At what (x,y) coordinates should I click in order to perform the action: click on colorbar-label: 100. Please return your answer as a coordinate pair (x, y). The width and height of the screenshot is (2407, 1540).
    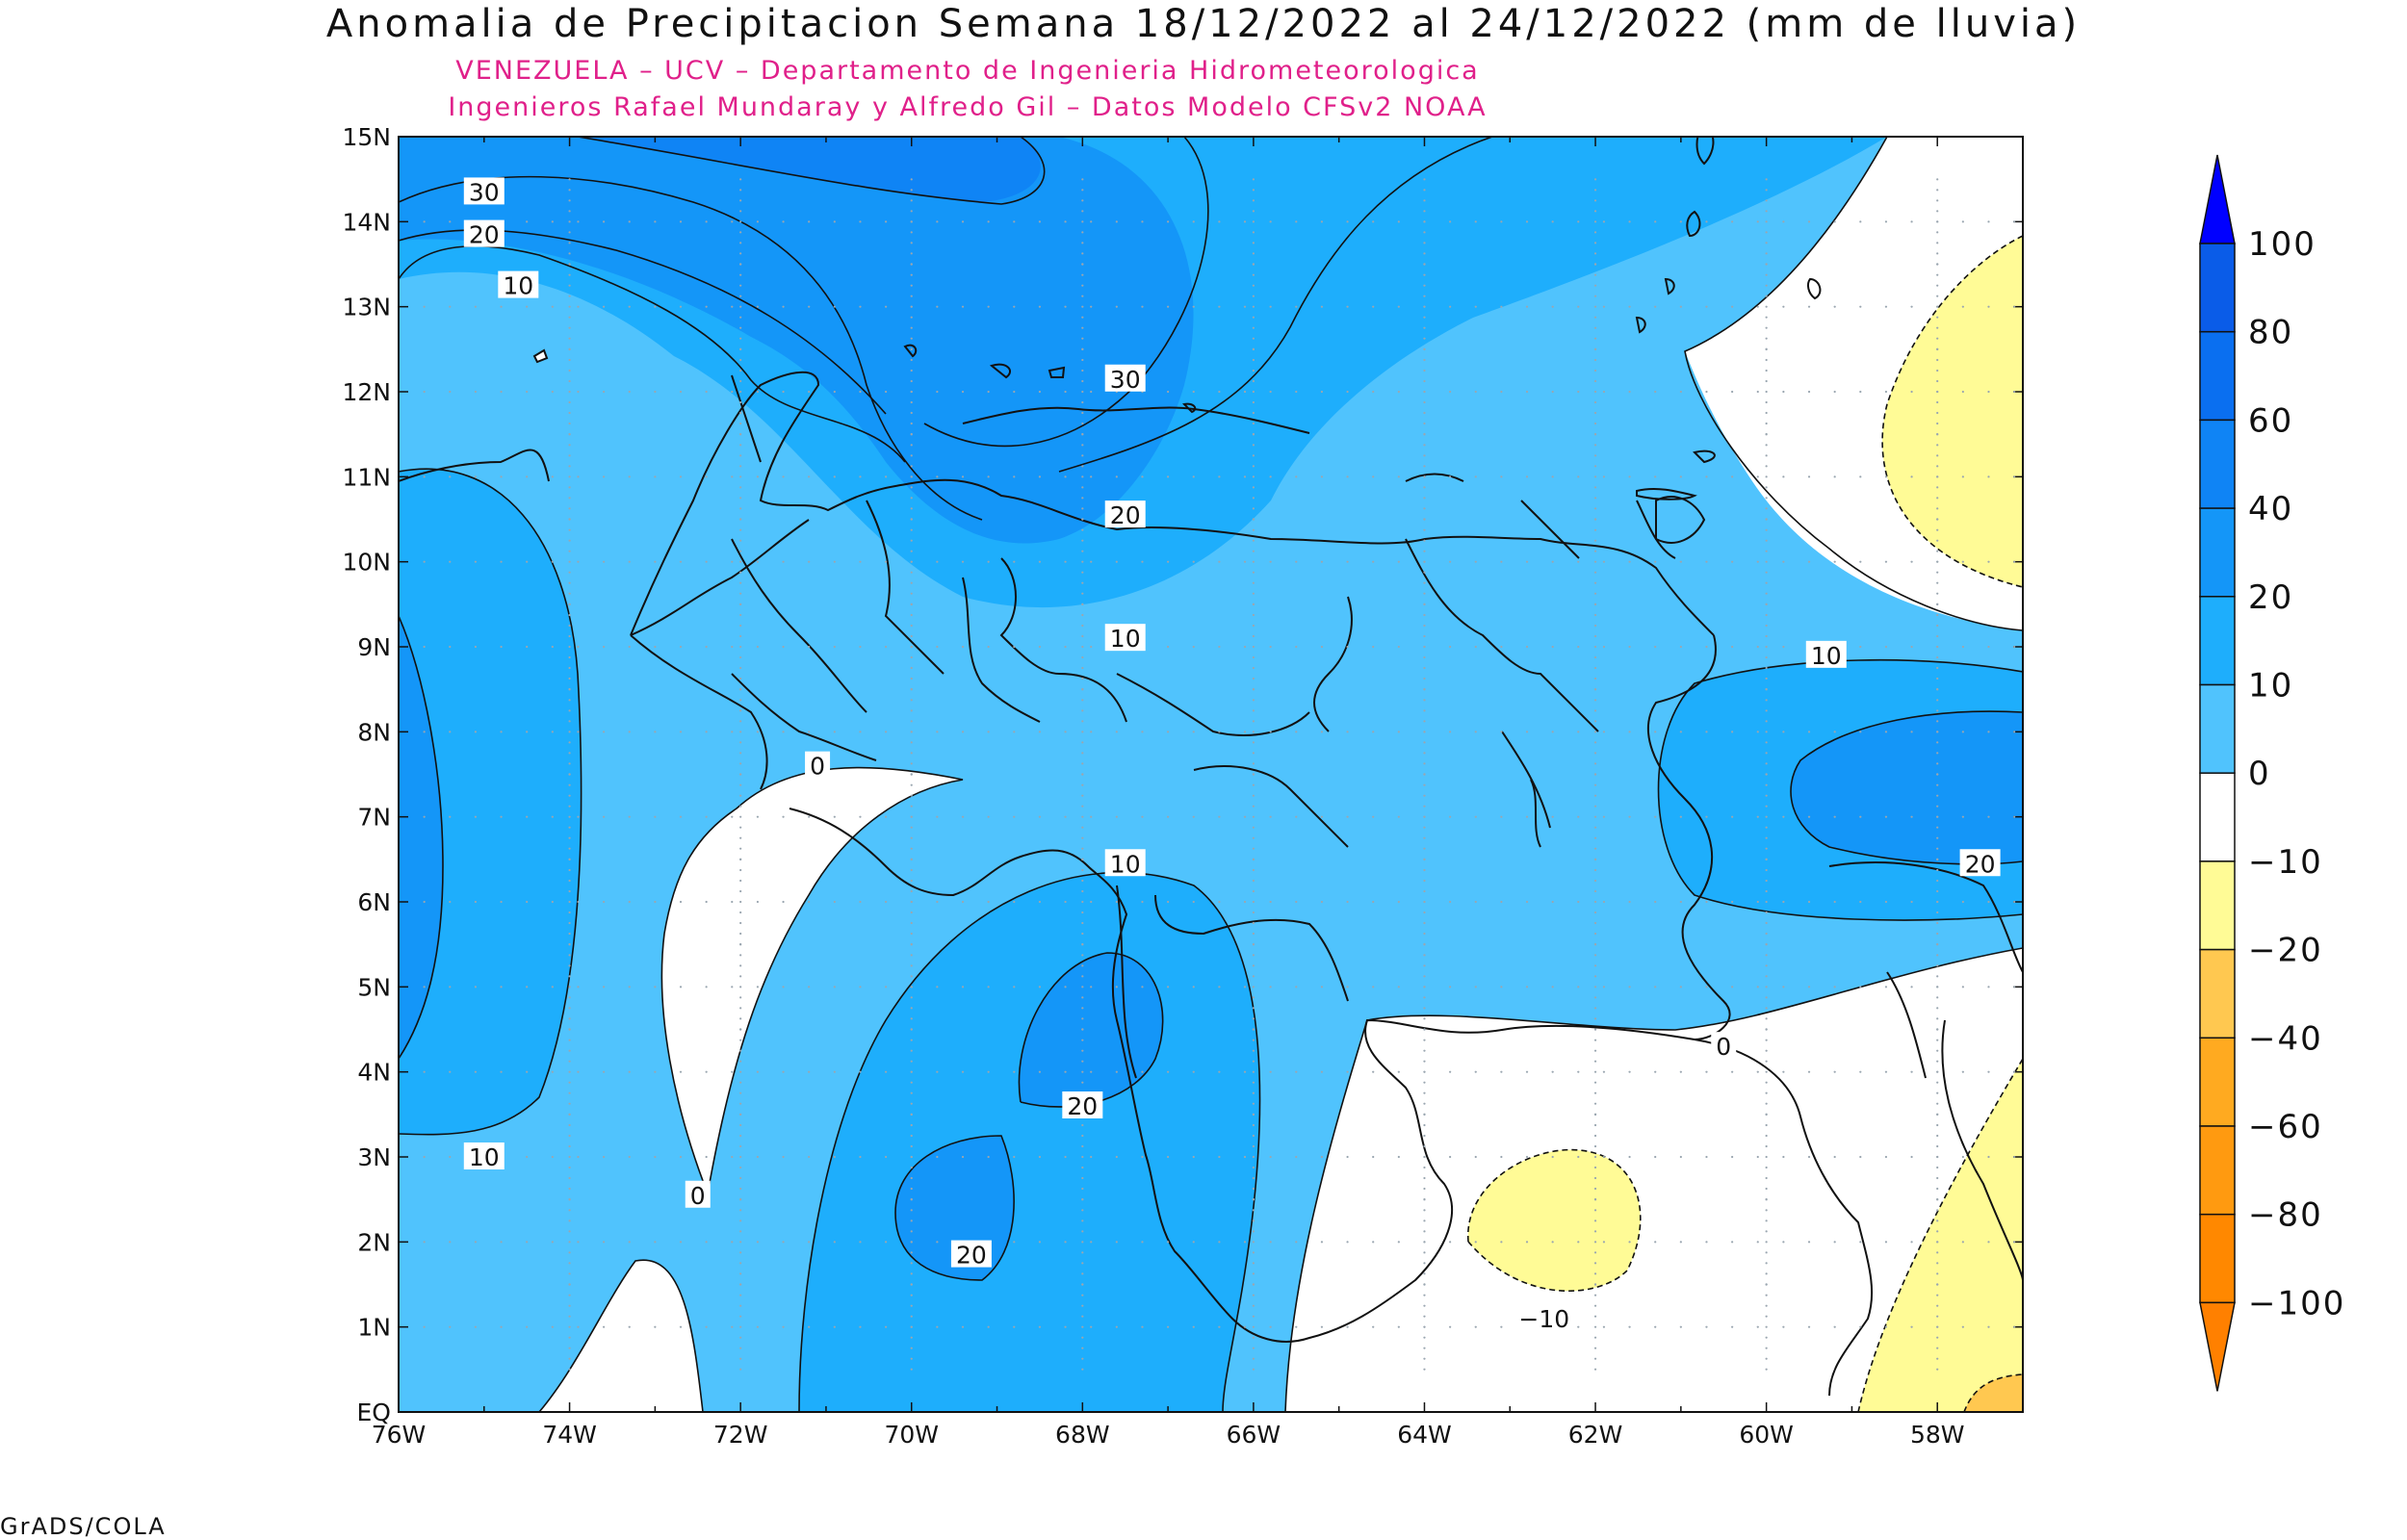
    Looking at the image, I should click on (2282, 244).